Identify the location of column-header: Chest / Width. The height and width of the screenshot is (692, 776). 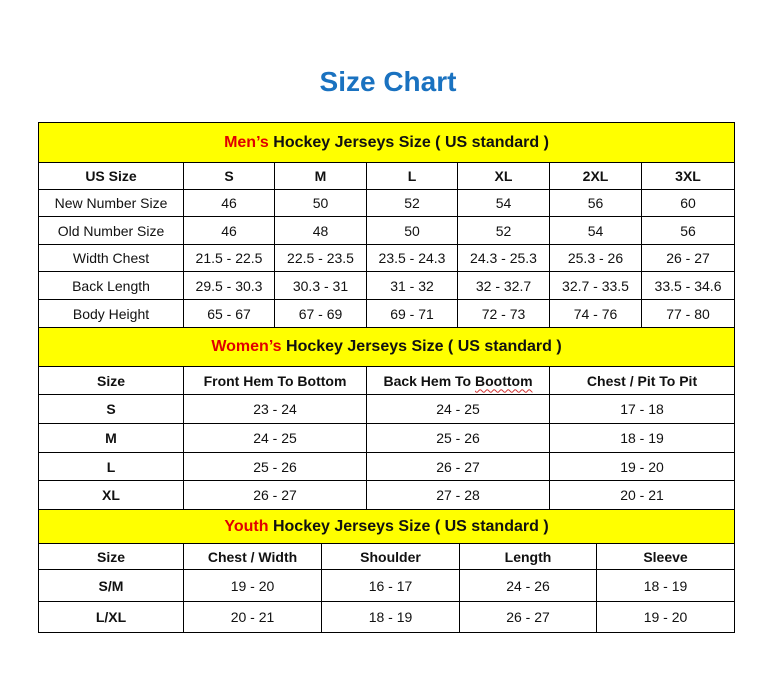
(252, 556).